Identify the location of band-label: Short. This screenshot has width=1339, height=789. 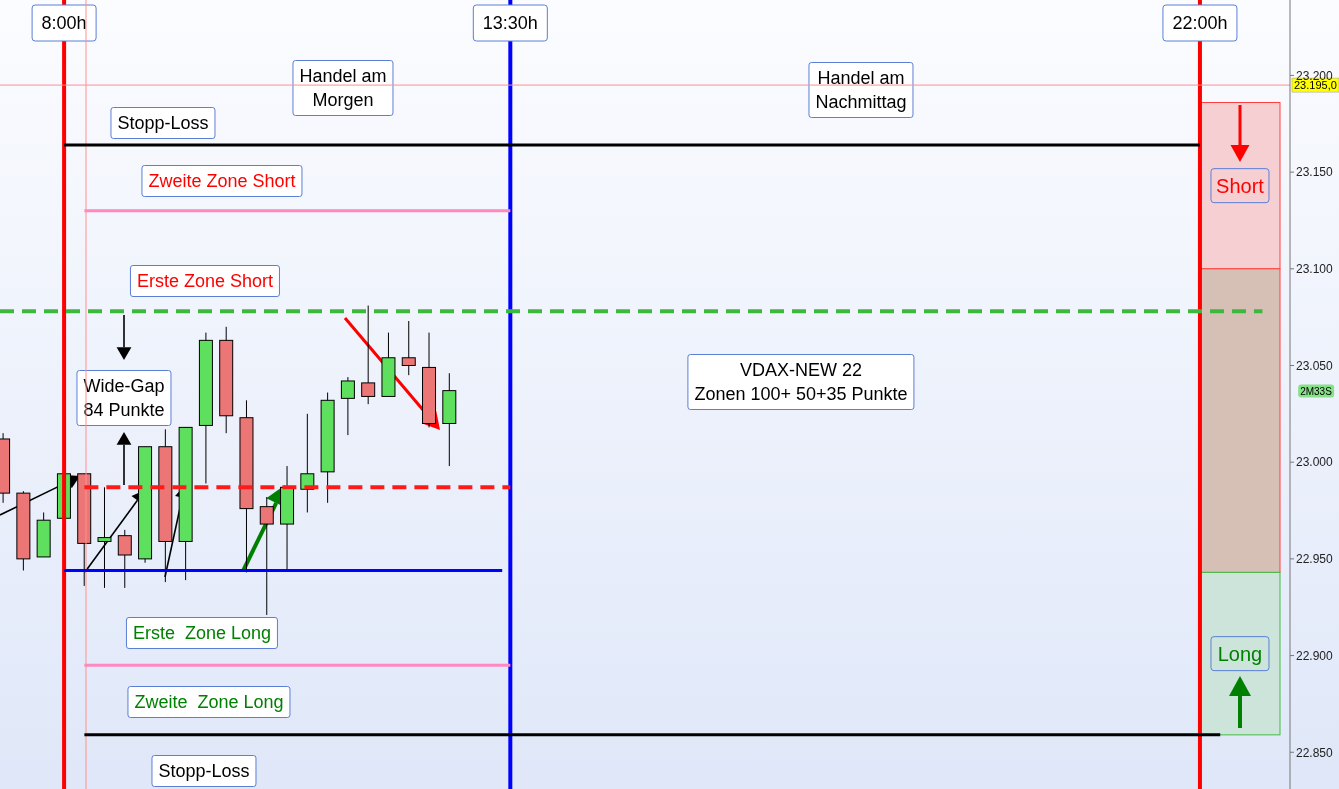
(1240, 185).